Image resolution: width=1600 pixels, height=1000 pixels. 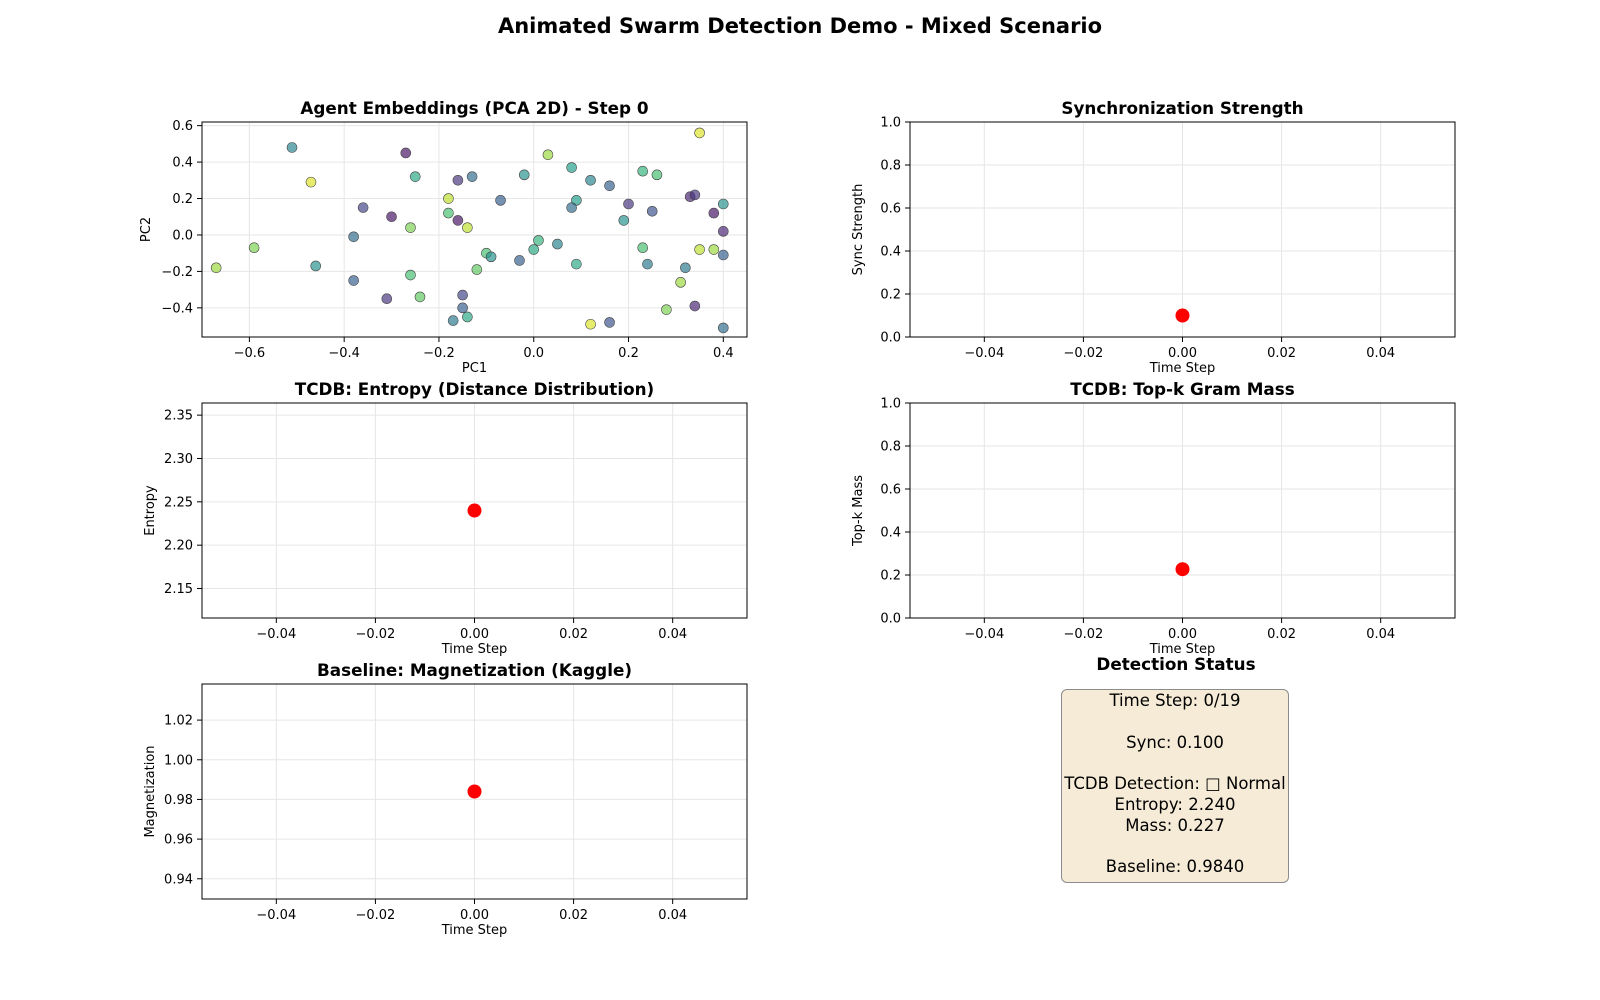 I want to click on x-tick-label: 0.0, so click(x=533, y=353).